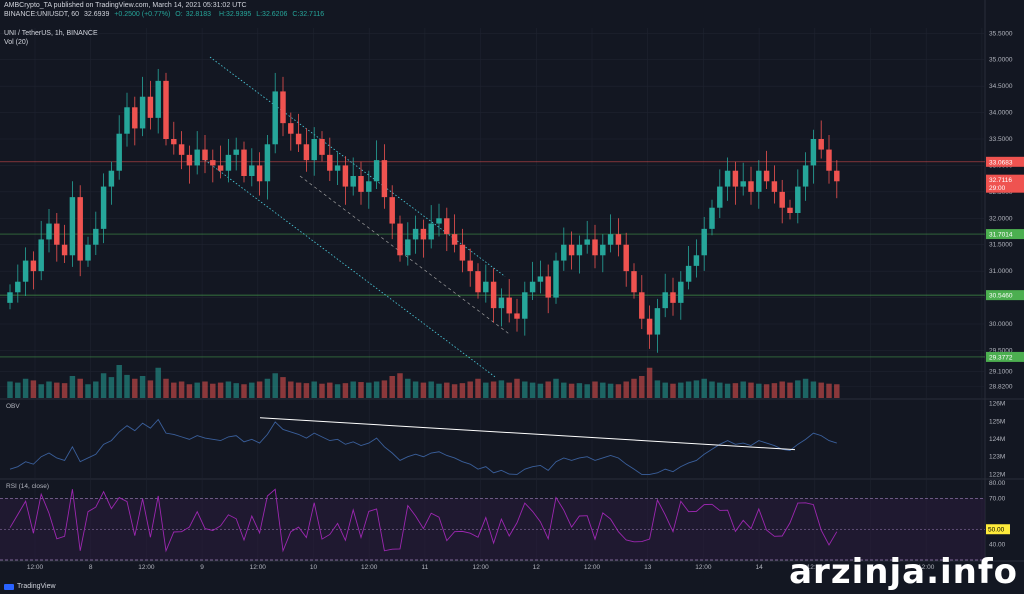  Describe the element at coordinates (30, 586) in the screenshot. I see `tradingview-logo: TradingView` at that location.